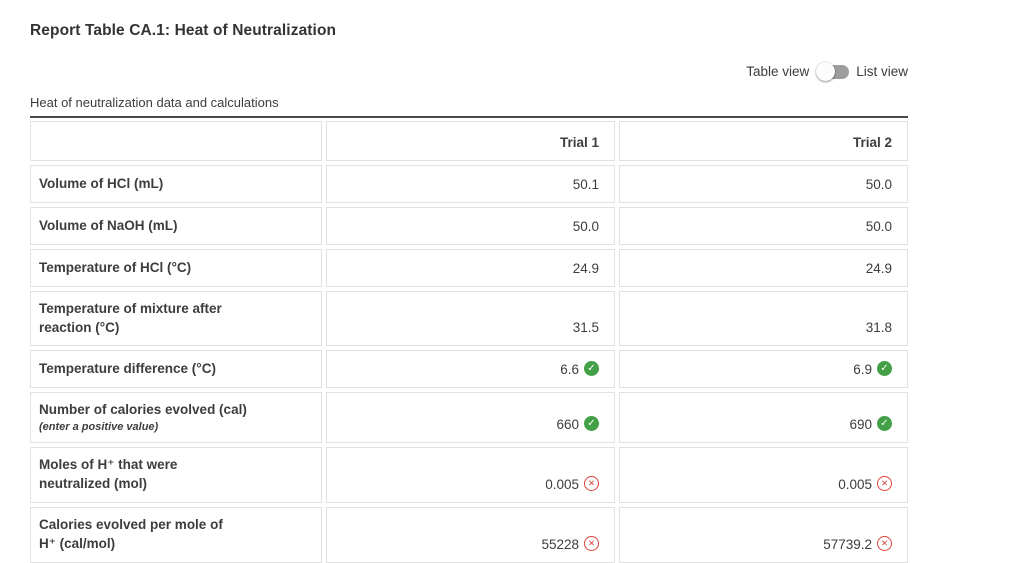 The image size is (1024, 563). Describe the element at coordinates (763, 141) in the screenshot. I see `column-header-trial-2: Trial 2` at that location.